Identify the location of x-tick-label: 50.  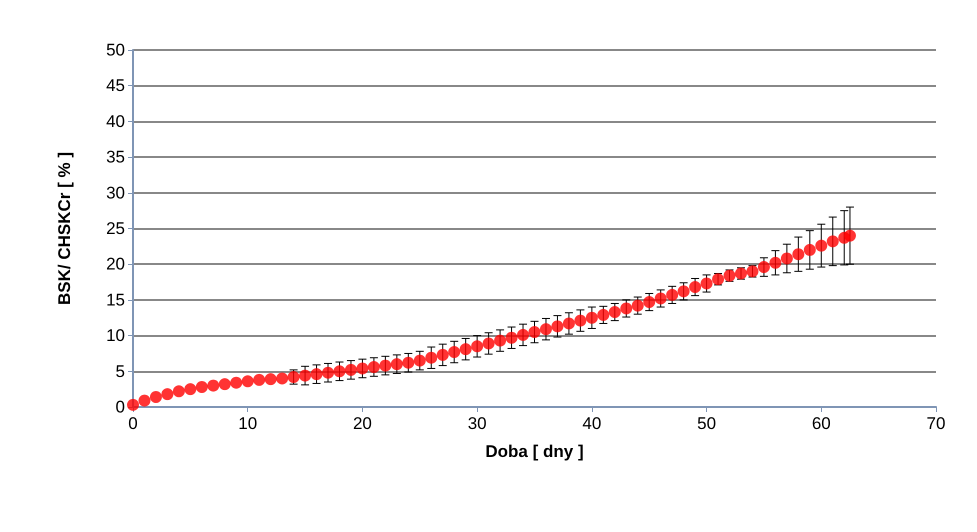
(706, 423).